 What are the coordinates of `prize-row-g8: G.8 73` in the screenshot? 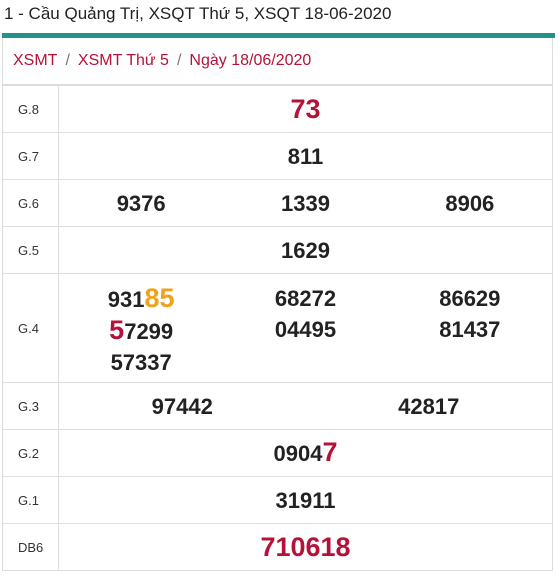 It's located at (277, 109).